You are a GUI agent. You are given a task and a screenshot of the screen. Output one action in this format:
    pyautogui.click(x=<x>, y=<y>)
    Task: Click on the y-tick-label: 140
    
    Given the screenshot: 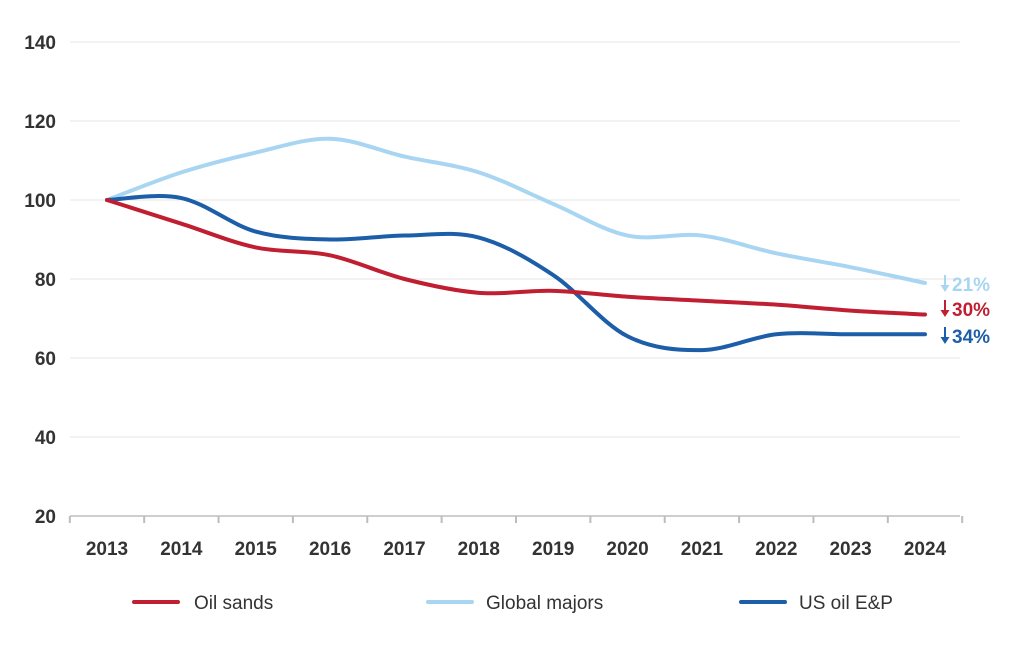 What is the action you would take?
    pyautogui.click(x=40, y=43)
    